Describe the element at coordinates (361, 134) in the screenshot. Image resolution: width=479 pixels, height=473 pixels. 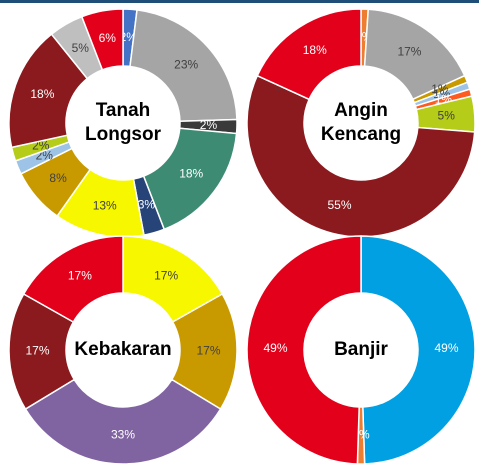
I see `title-line: Kencang` at that location.